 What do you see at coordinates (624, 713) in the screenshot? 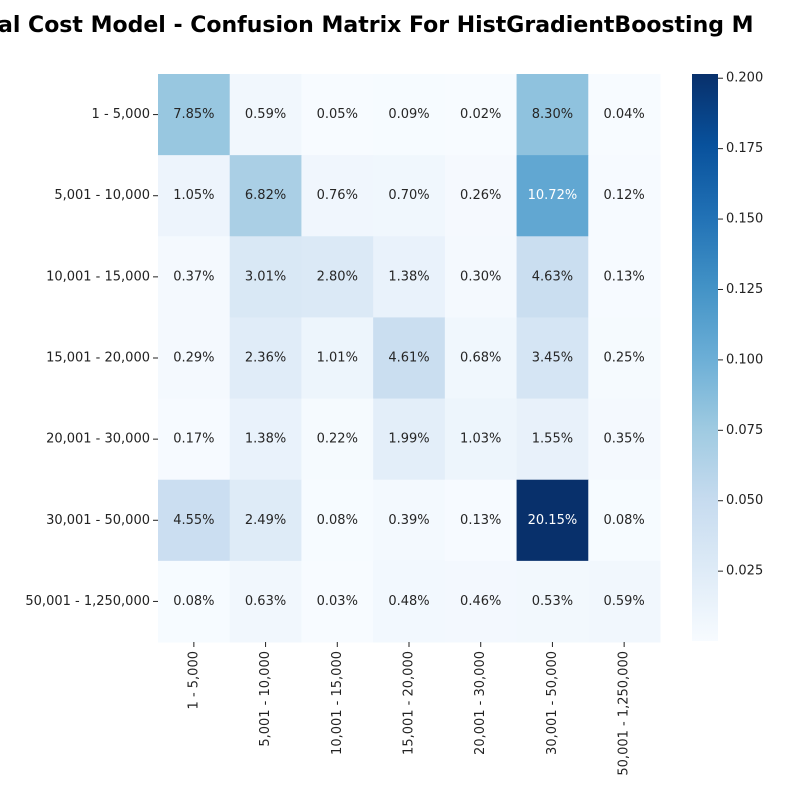
I see `x-tick-label: 50,001 - 1,250,000` at bounding box center [624, 713].